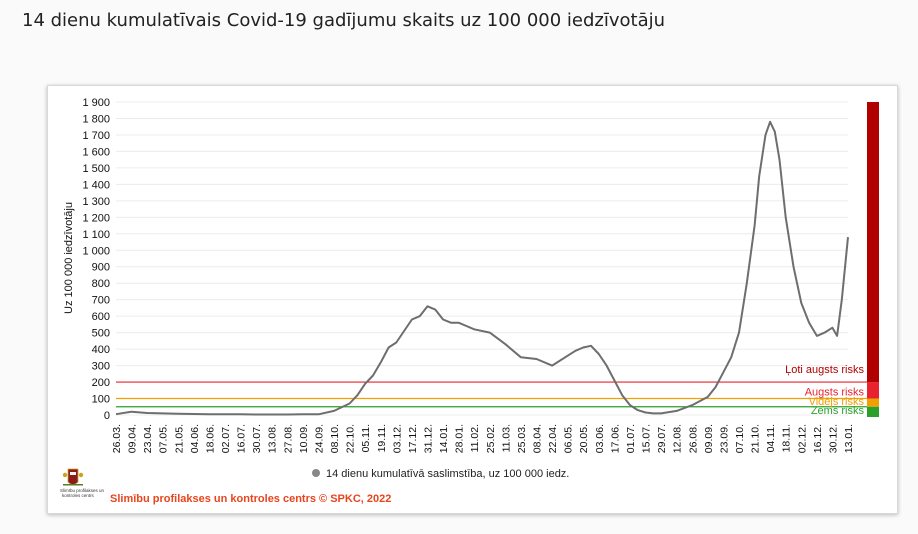  I want to click on risk-label: Augsts risks, so click(835, 393).